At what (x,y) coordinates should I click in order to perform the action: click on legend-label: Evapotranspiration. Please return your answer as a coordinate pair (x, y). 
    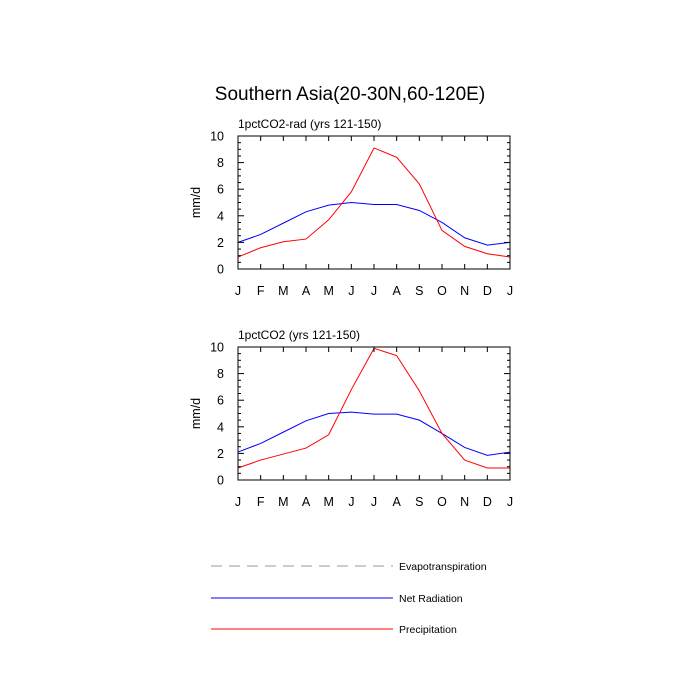
    Looking at the image, I should click on (443, 567).